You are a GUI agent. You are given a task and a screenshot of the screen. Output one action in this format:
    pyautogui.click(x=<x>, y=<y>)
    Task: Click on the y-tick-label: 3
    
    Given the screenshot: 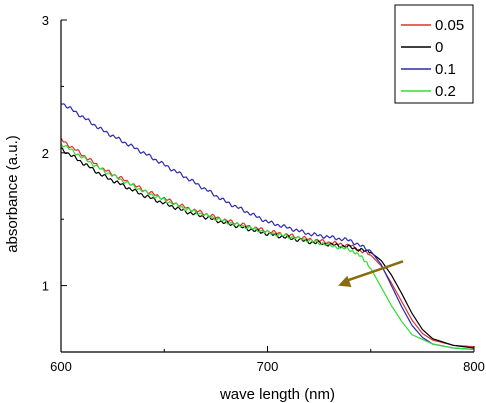 What is the action you would take?
    pyautogui.click(x=45, y=20)
    